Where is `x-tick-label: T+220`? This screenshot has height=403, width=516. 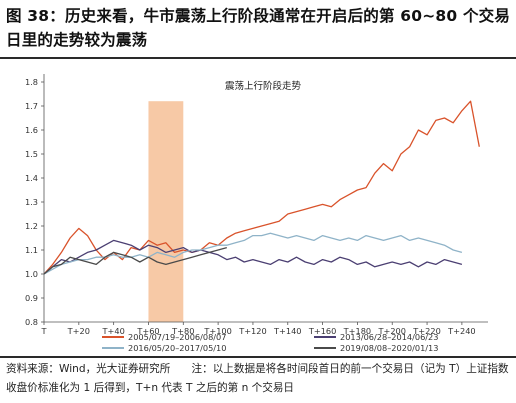 x-tick-label: T+220 is located at coordinates (426, 331).